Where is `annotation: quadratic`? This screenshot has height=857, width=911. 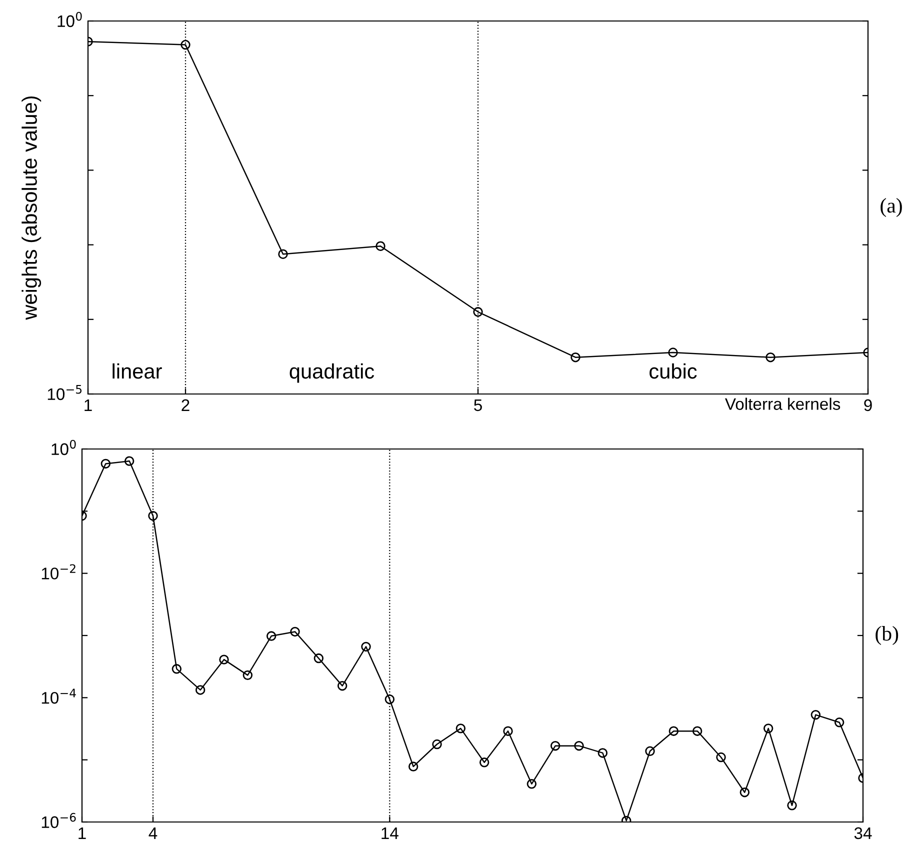
annotation: quadratic is located at coordinates (332, 373).